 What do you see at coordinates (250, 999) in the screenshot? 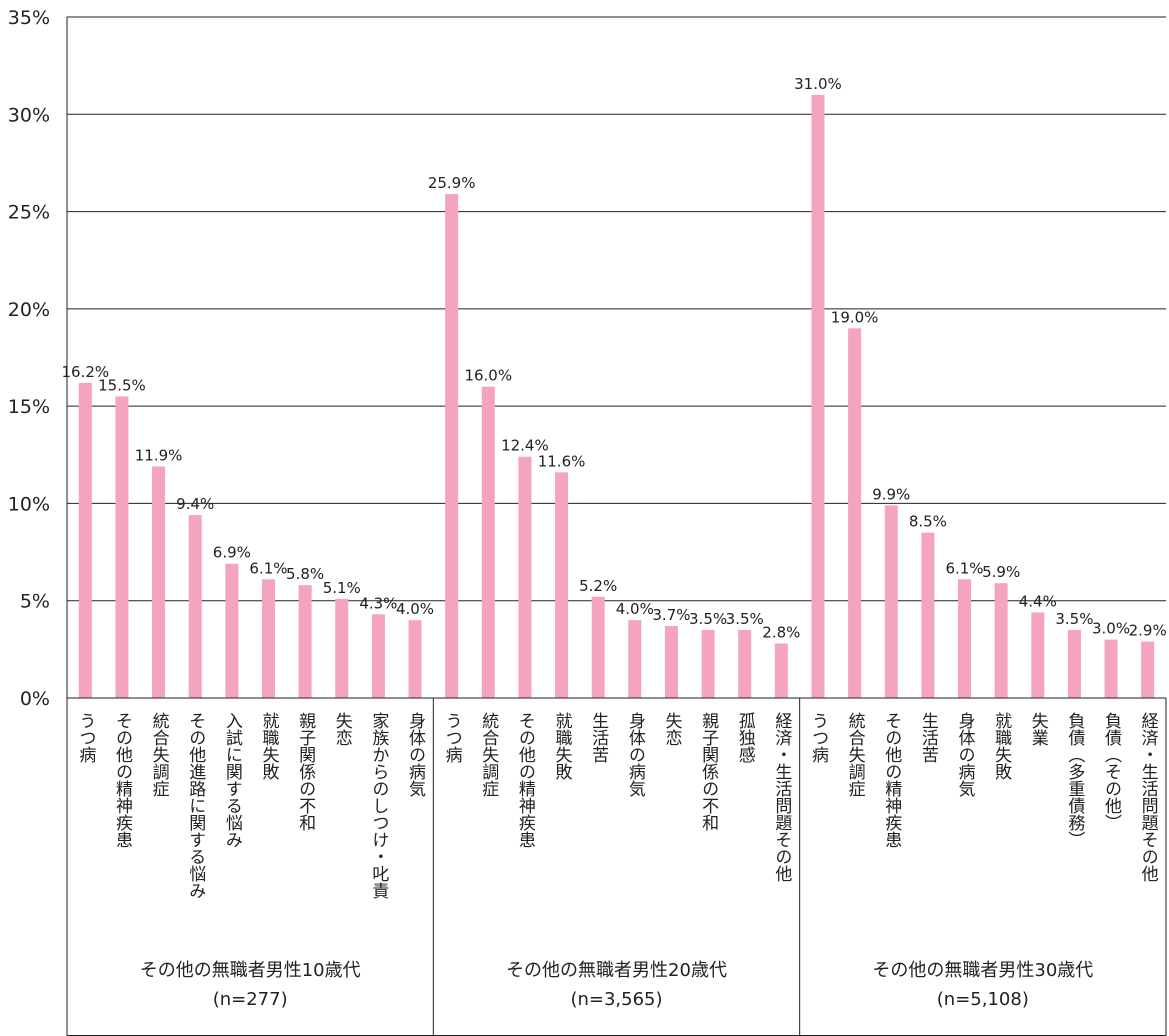
I see `group-n-label: (n=277)` at bounding box center [250, 999].